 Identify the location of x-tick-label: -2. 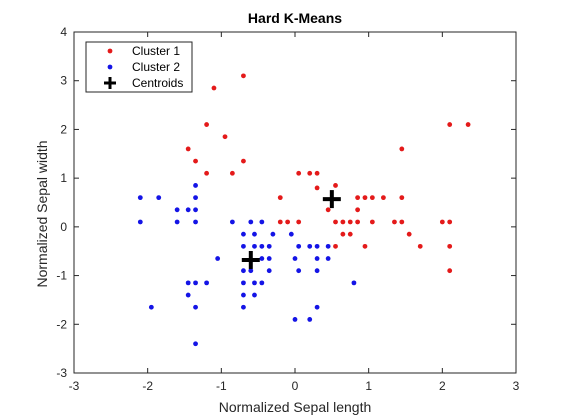
(147, 386).